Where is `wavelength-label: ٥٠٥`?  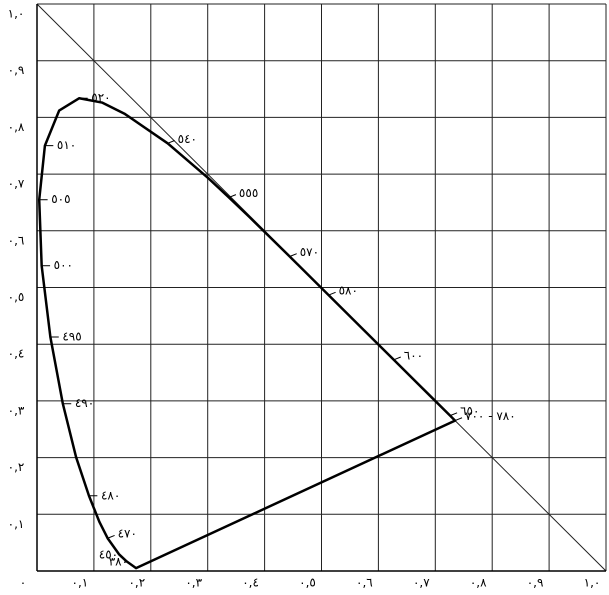 wavelength-label: ٥٠٥ is located at coordinates (60, 199).